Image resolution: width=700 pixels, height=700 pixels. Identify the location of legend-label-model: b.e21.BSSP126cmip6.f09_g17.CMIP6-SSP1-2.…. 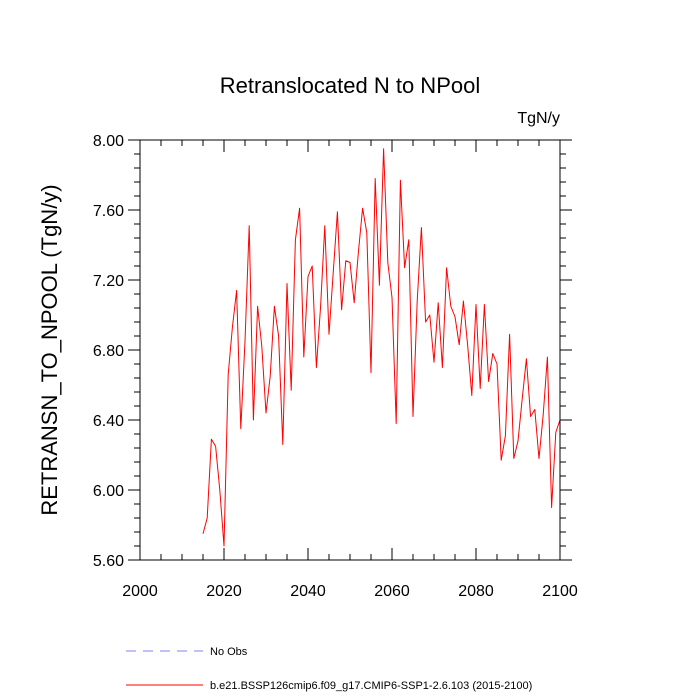
(371, 686).